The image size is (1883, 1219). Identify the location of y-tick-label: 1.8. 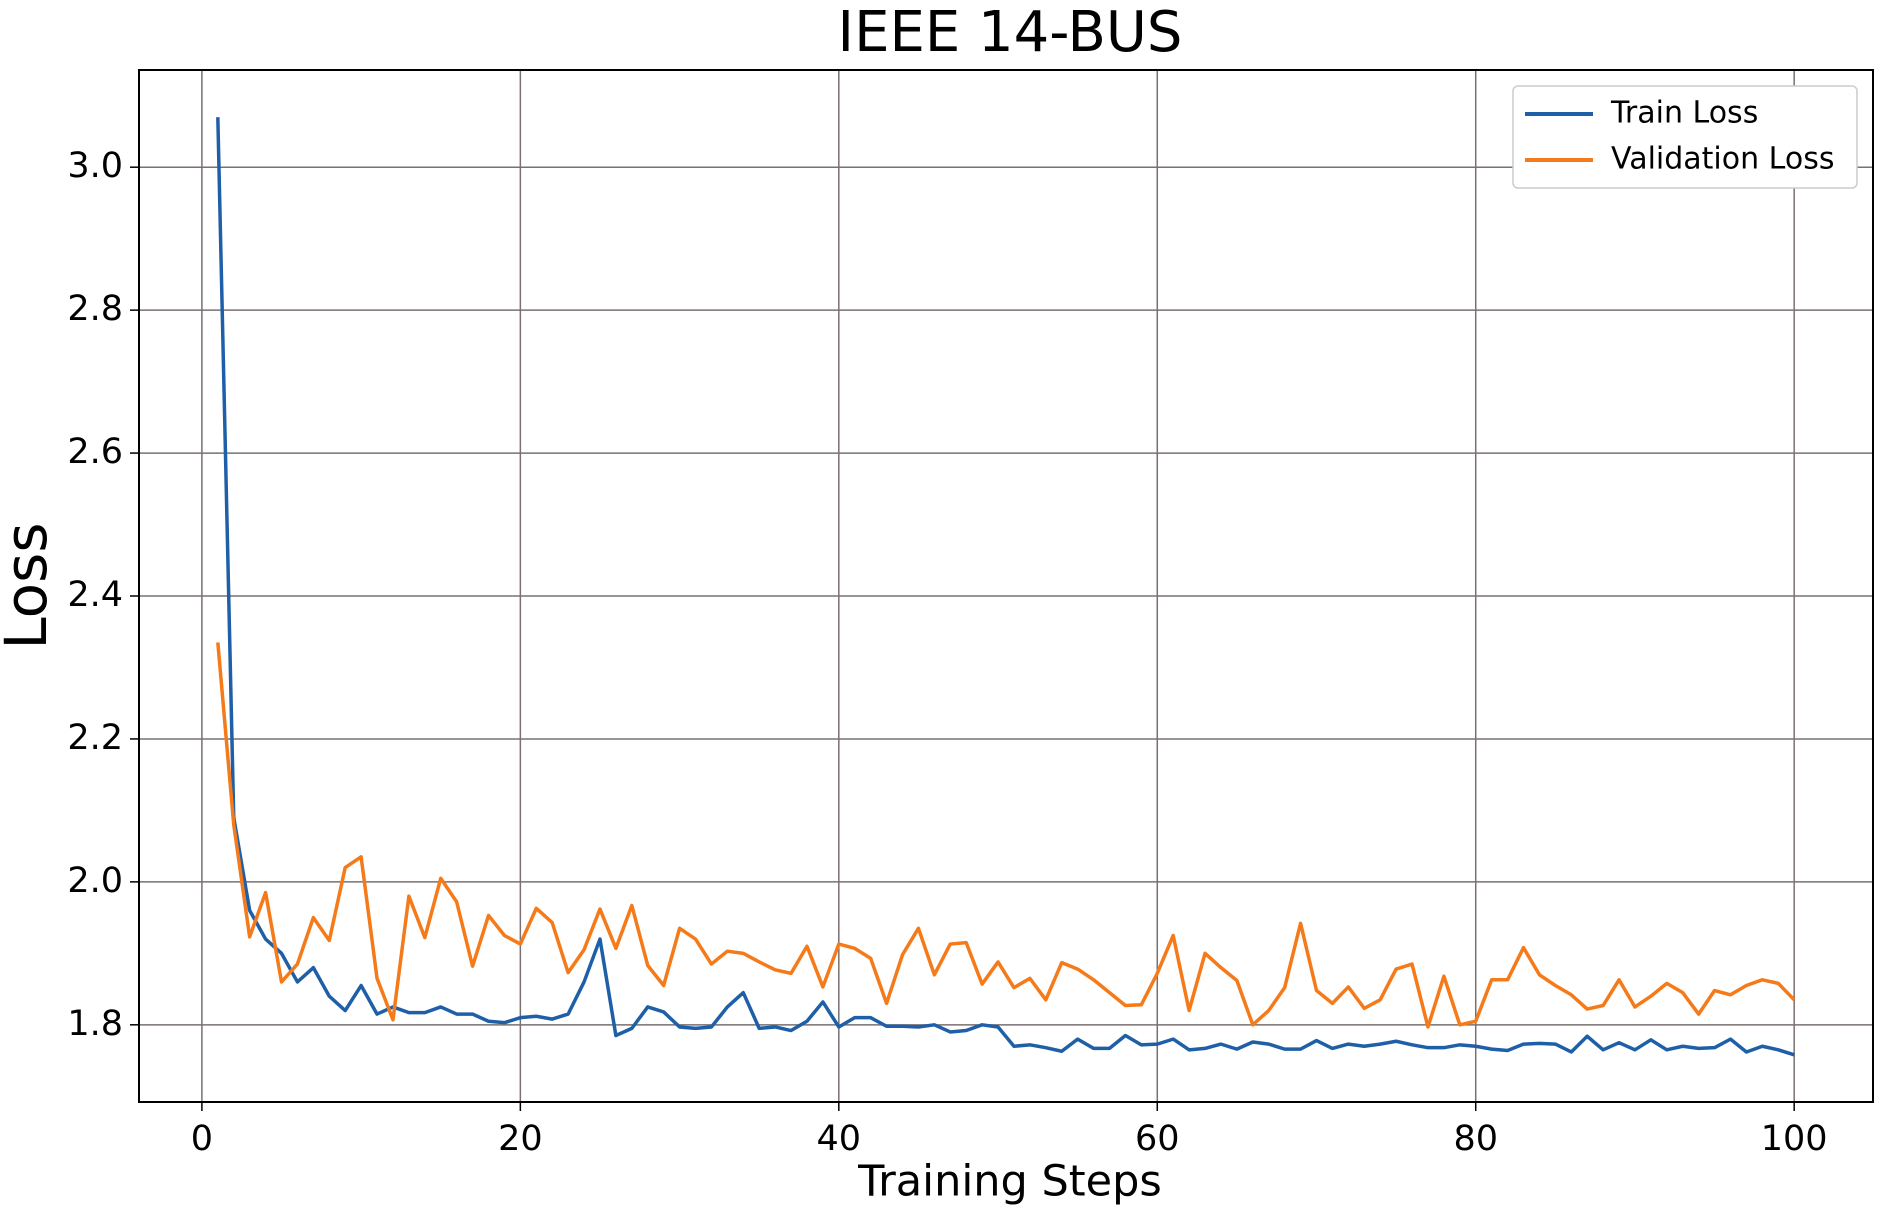
(95, 1024).